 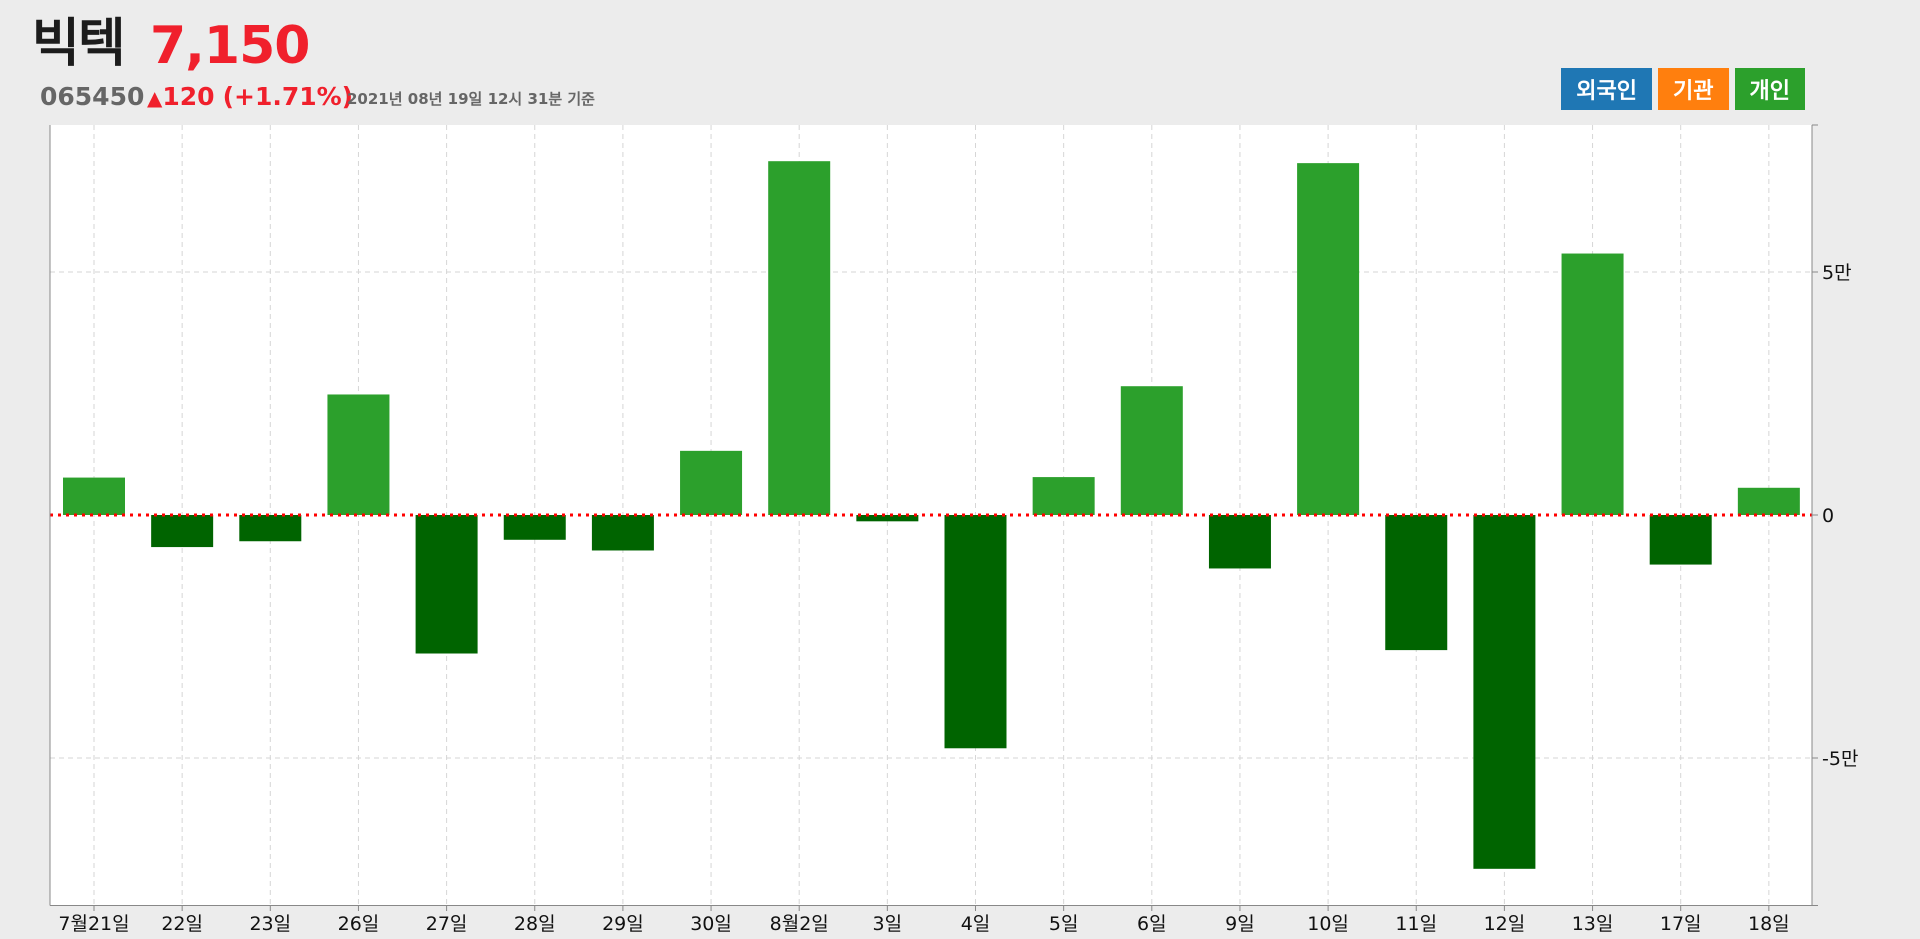 What do you see at coordinates (230, 46) in the screenshot?
I see `stock-price: 7,150` at bounding box center [230, 46].